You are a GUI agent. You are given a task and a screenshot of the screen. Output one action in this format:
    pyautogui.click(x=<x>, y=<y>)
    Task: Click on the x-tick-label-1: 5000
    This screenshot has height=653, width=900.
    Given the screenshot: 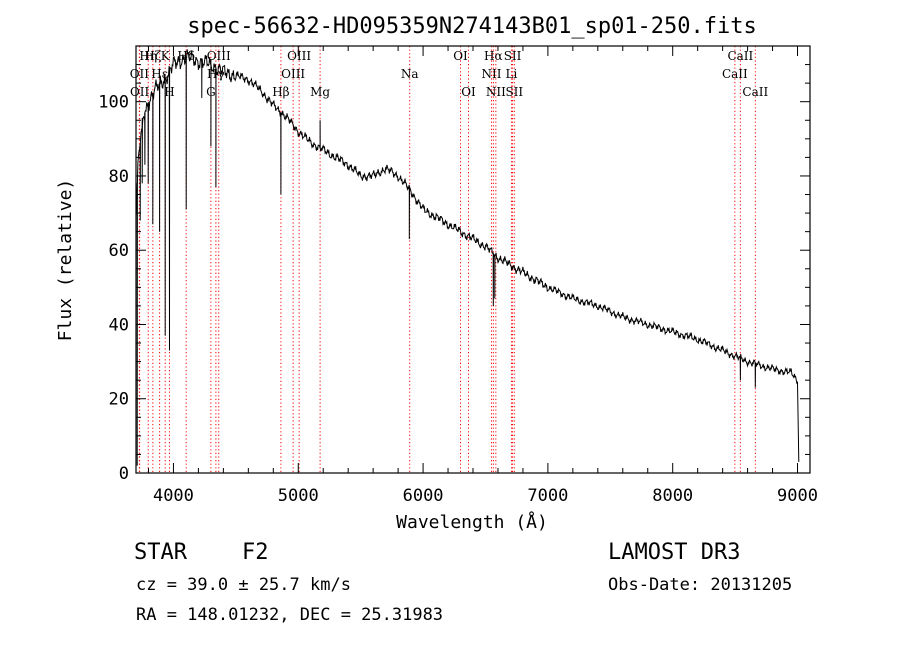 What is the action you would take?
    pyautogui.click(x=298, y=496)
    